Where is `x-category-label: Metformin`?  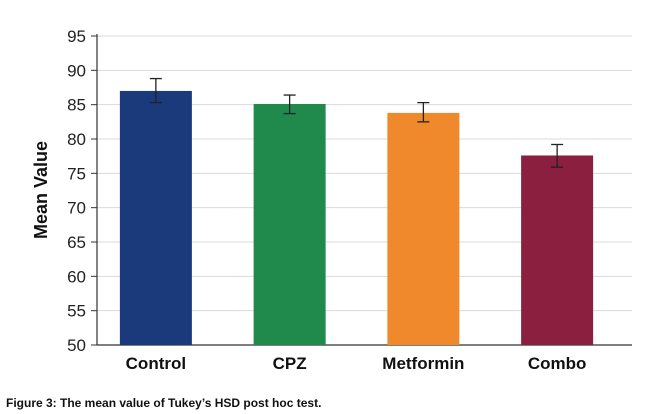 x-category-label: Metformin is located at coordinates (423, 363).